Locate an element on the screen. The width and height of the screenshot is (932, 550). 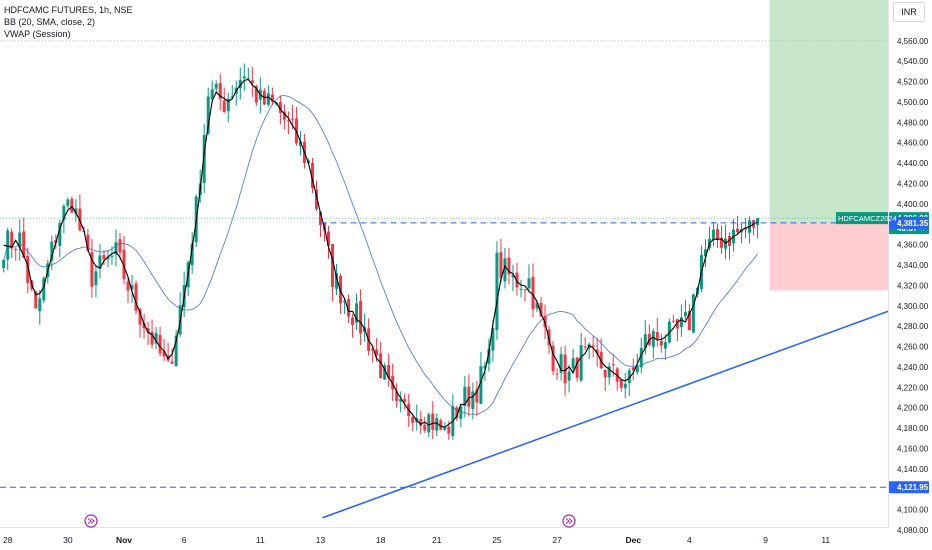
currency-button: INR is located at coordinates (909, 12).